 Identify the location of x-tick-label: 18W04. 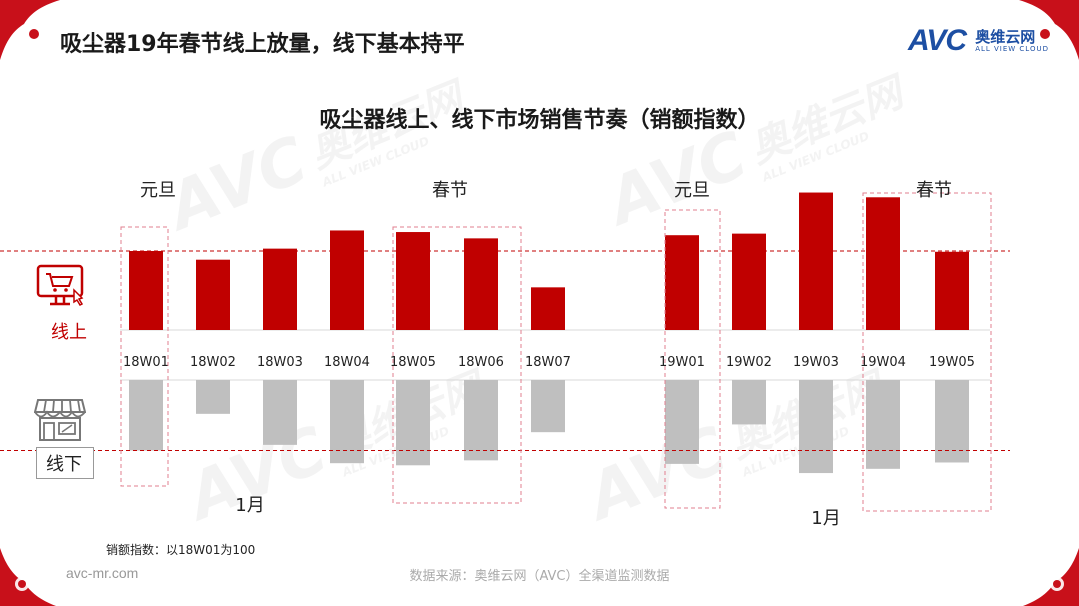
(347, 362).